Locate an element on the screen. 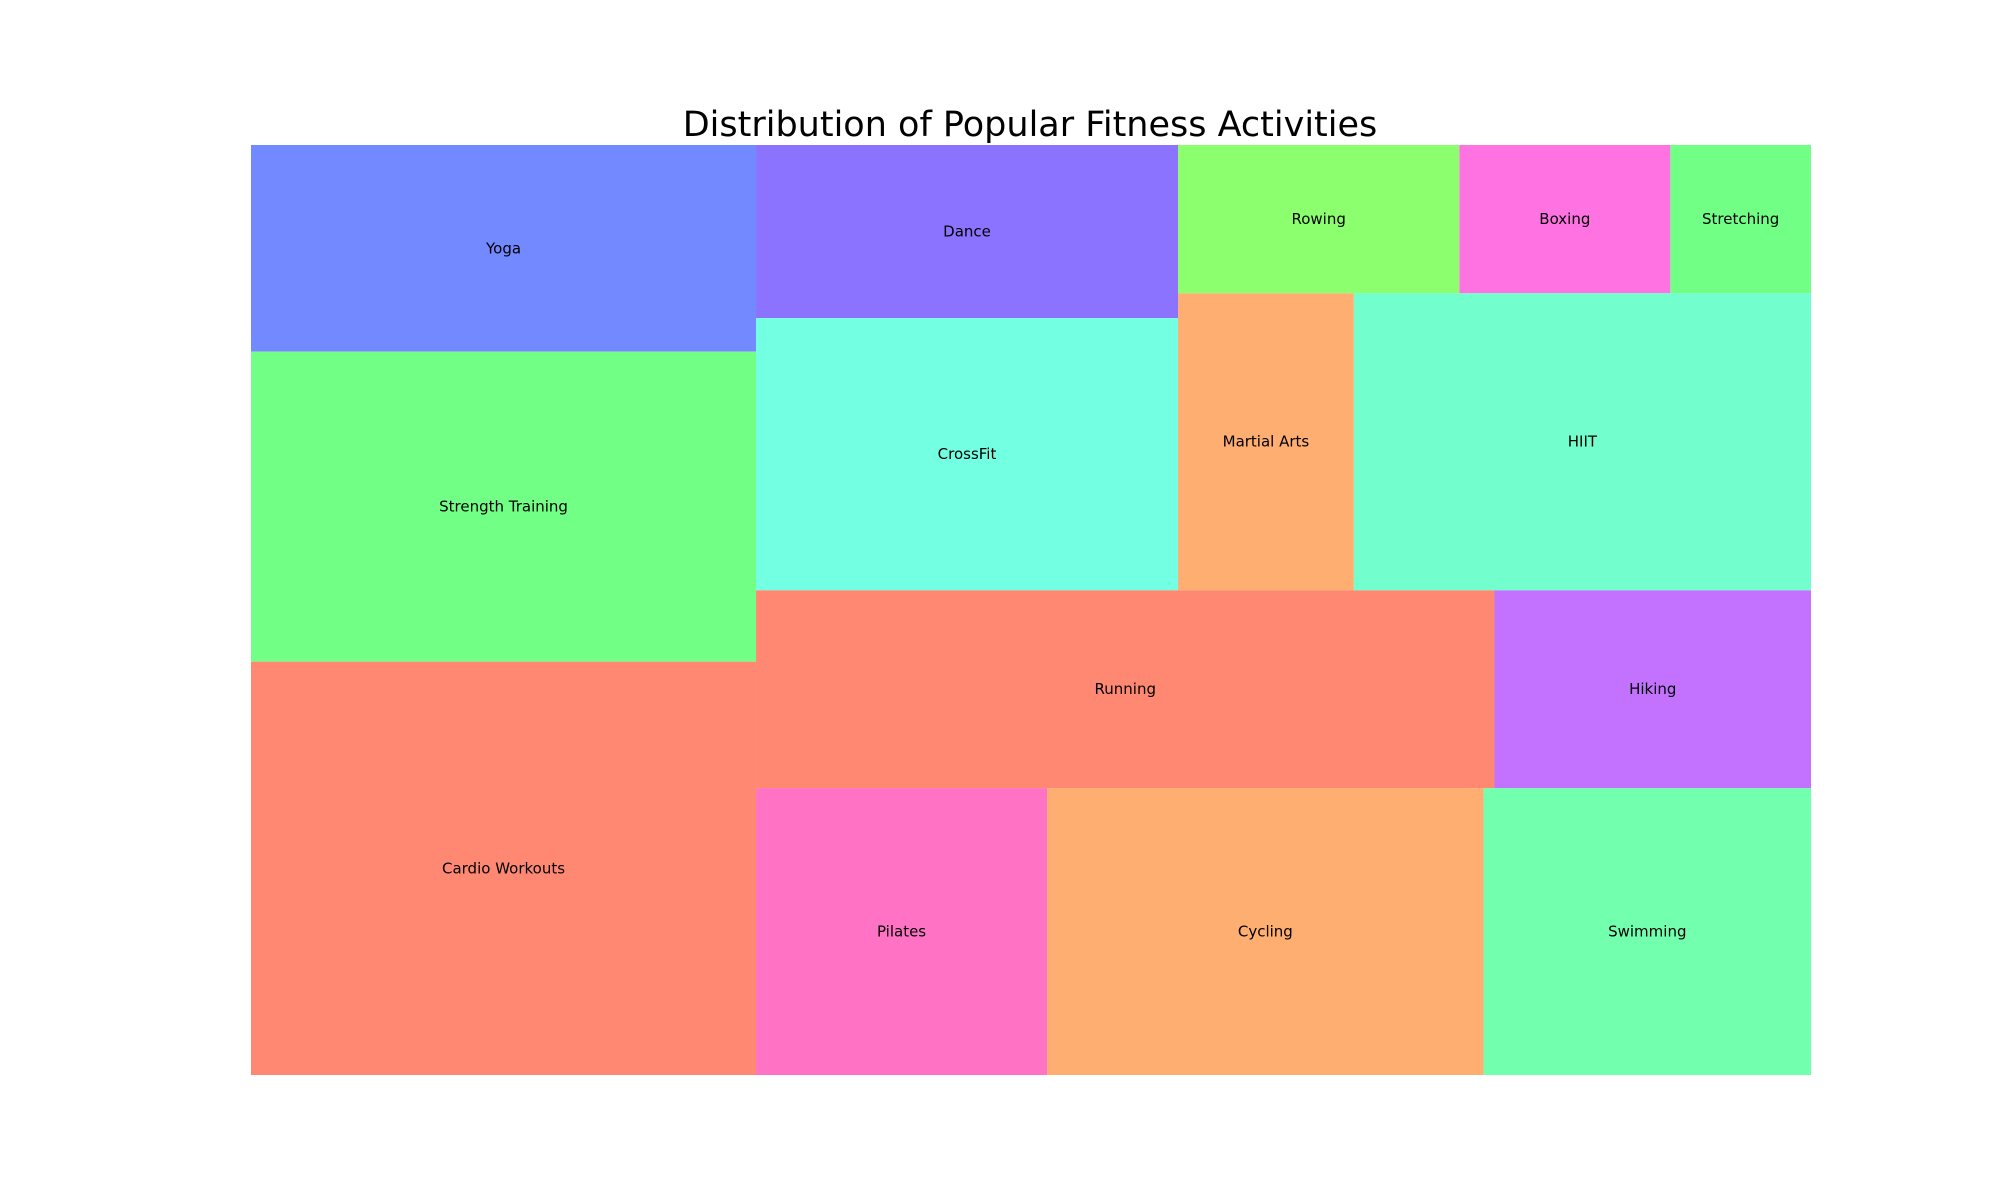 This screenshot has width=2000, height=1200. tile-label-hiit: HIIT is located at coordinates (1583, 442).